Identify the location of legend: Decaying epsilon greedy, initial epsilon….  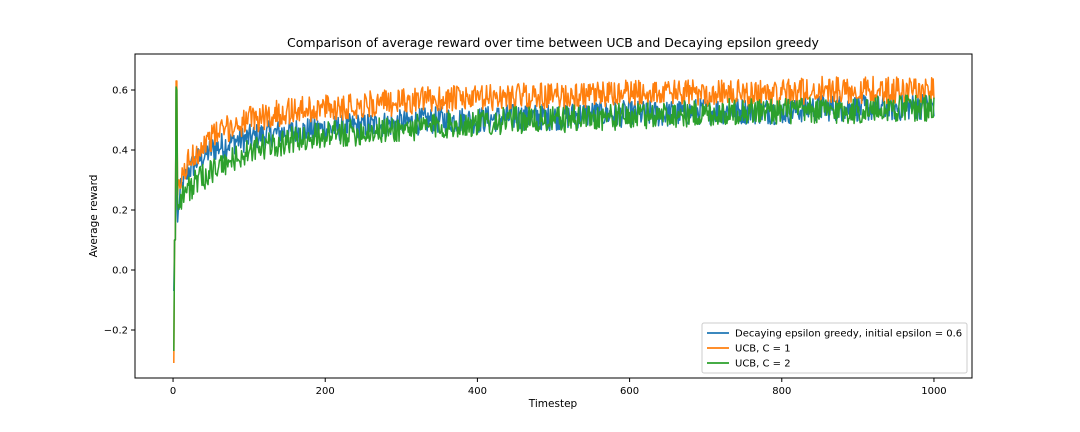
(834, 348).